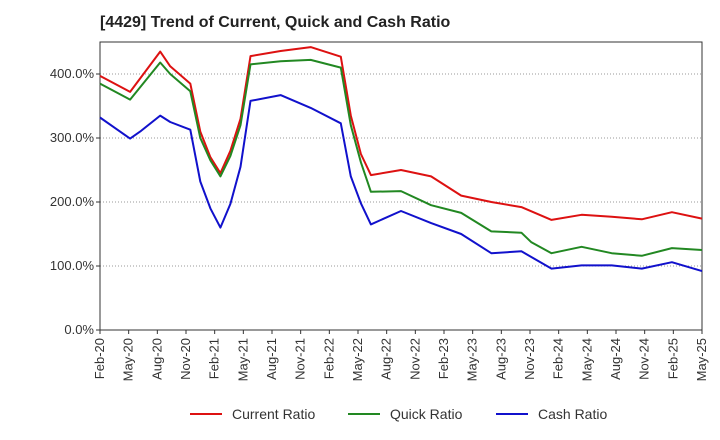  What do you see at coordinates (271, 359) in the screenshot?
I see `x-tick-label: Aug-21` at bounding box center [271, 359].